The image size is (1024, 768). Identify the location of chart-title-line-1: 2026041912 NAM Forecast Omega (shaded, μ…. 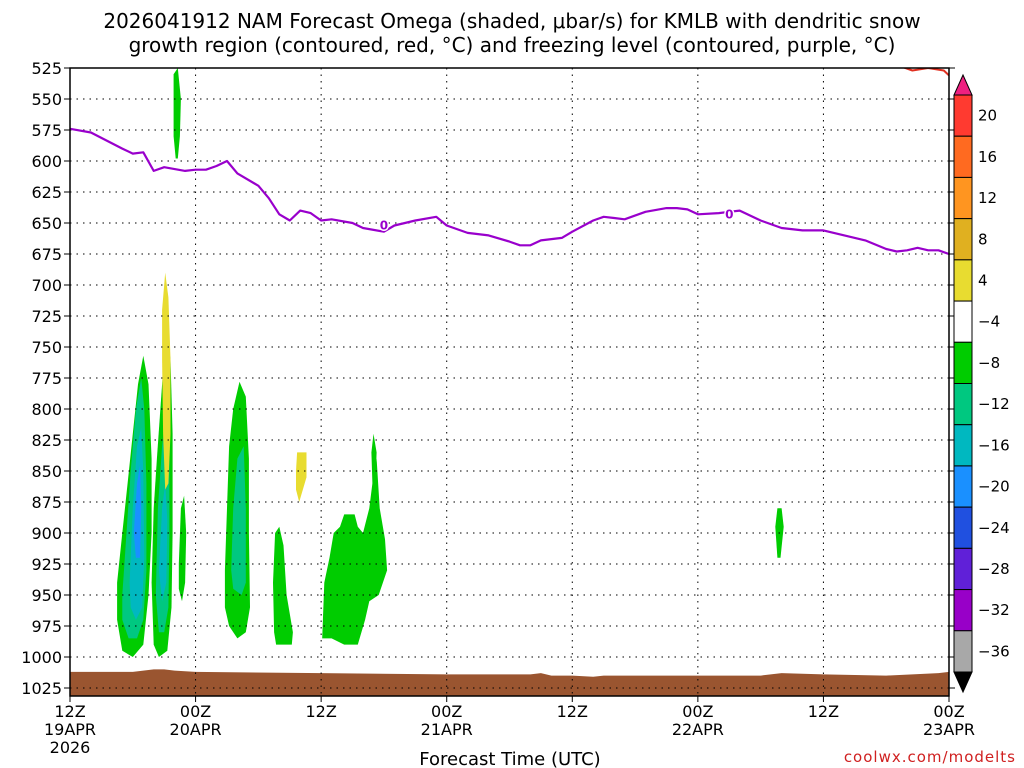
(511, 21).